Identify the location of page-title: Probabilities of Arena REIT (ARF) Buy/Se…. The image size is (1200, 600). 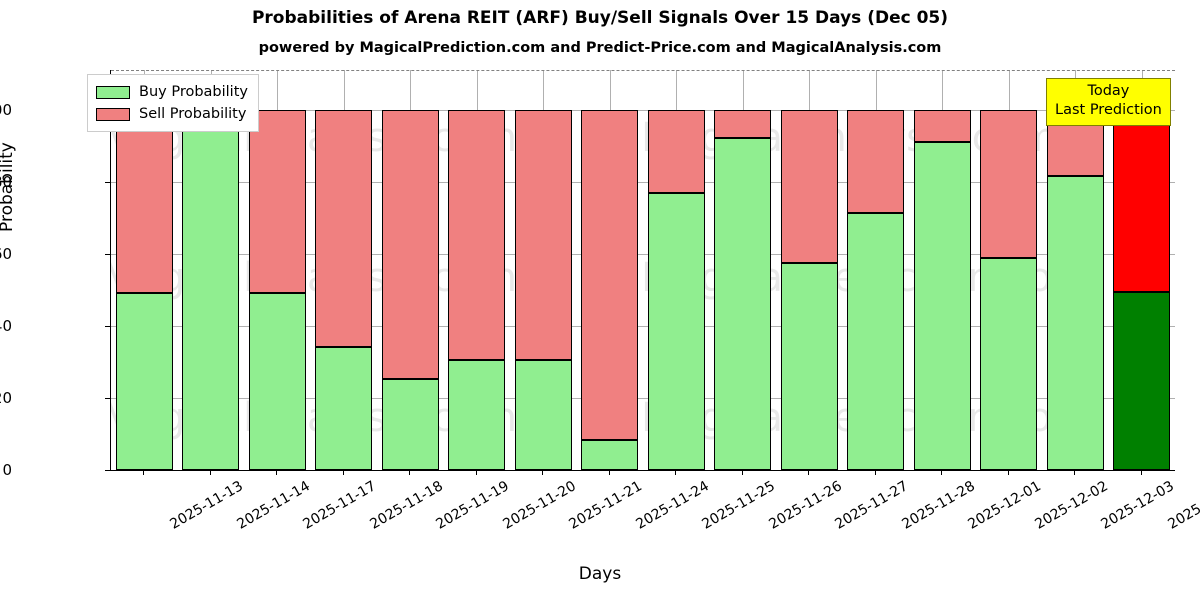
(600, 18).